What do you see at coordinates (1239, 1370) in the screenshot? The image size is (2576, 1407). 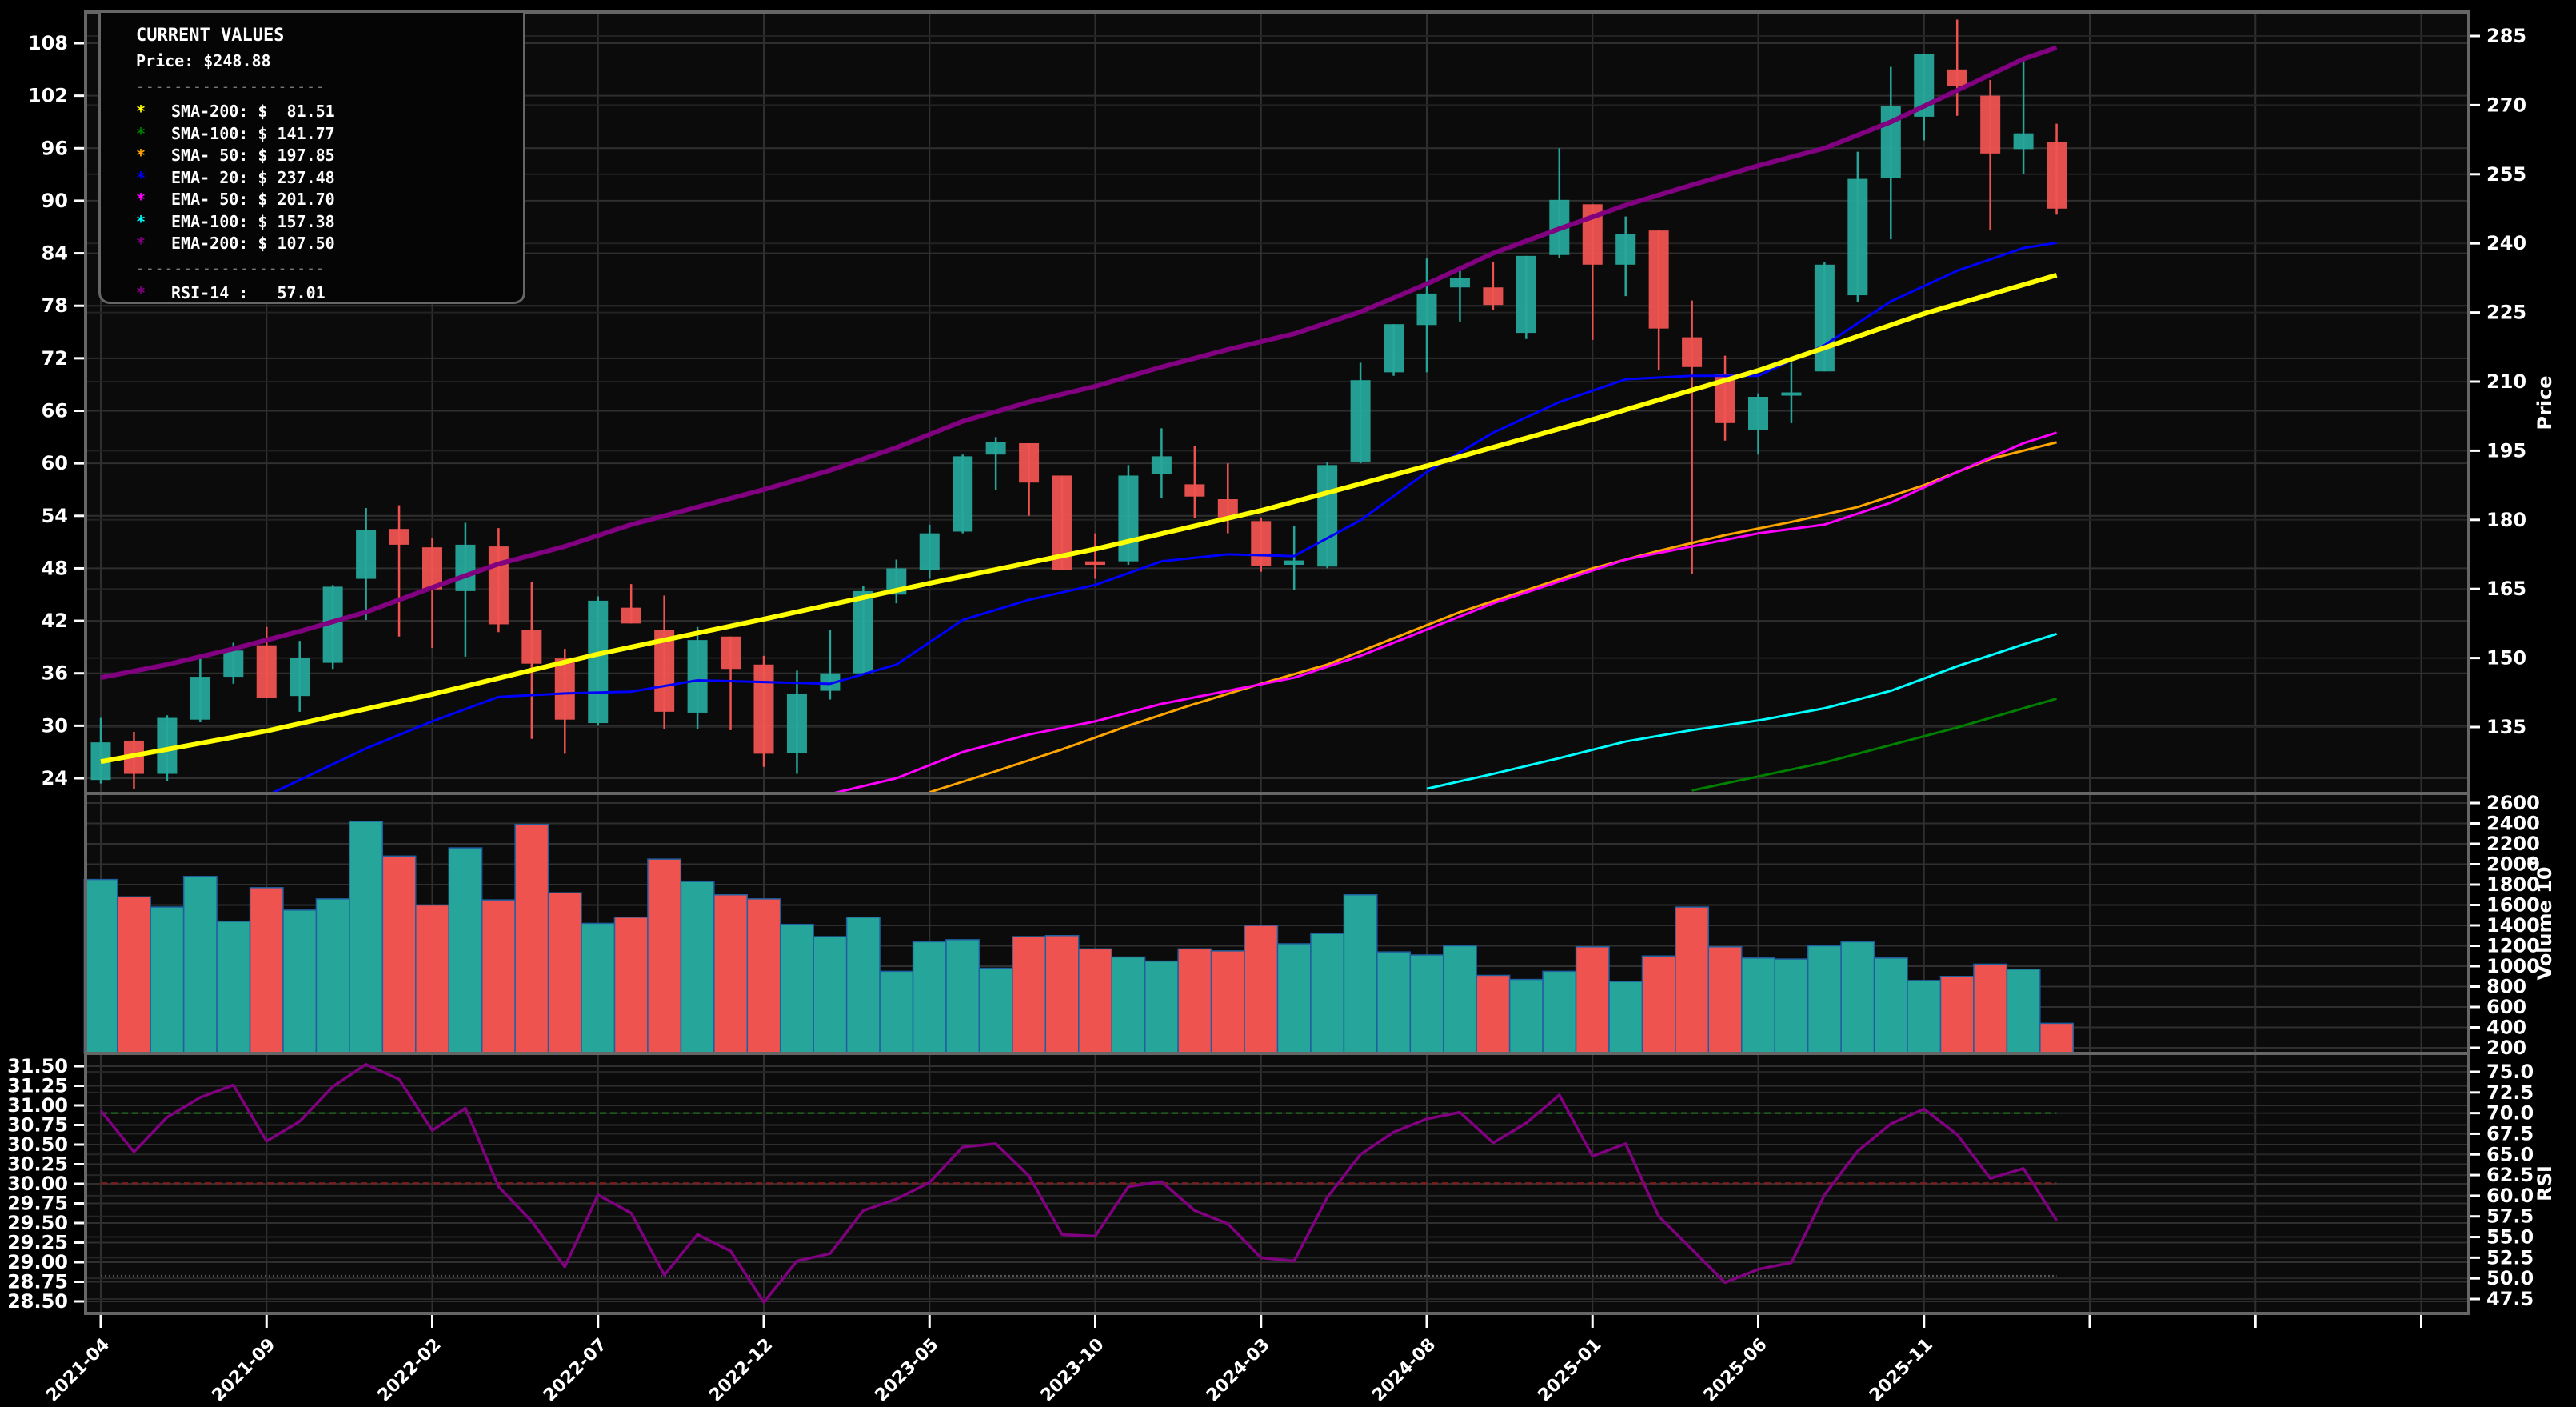 I see `x-tick-label: 2024-03` at bounding box center [1239, 1370].